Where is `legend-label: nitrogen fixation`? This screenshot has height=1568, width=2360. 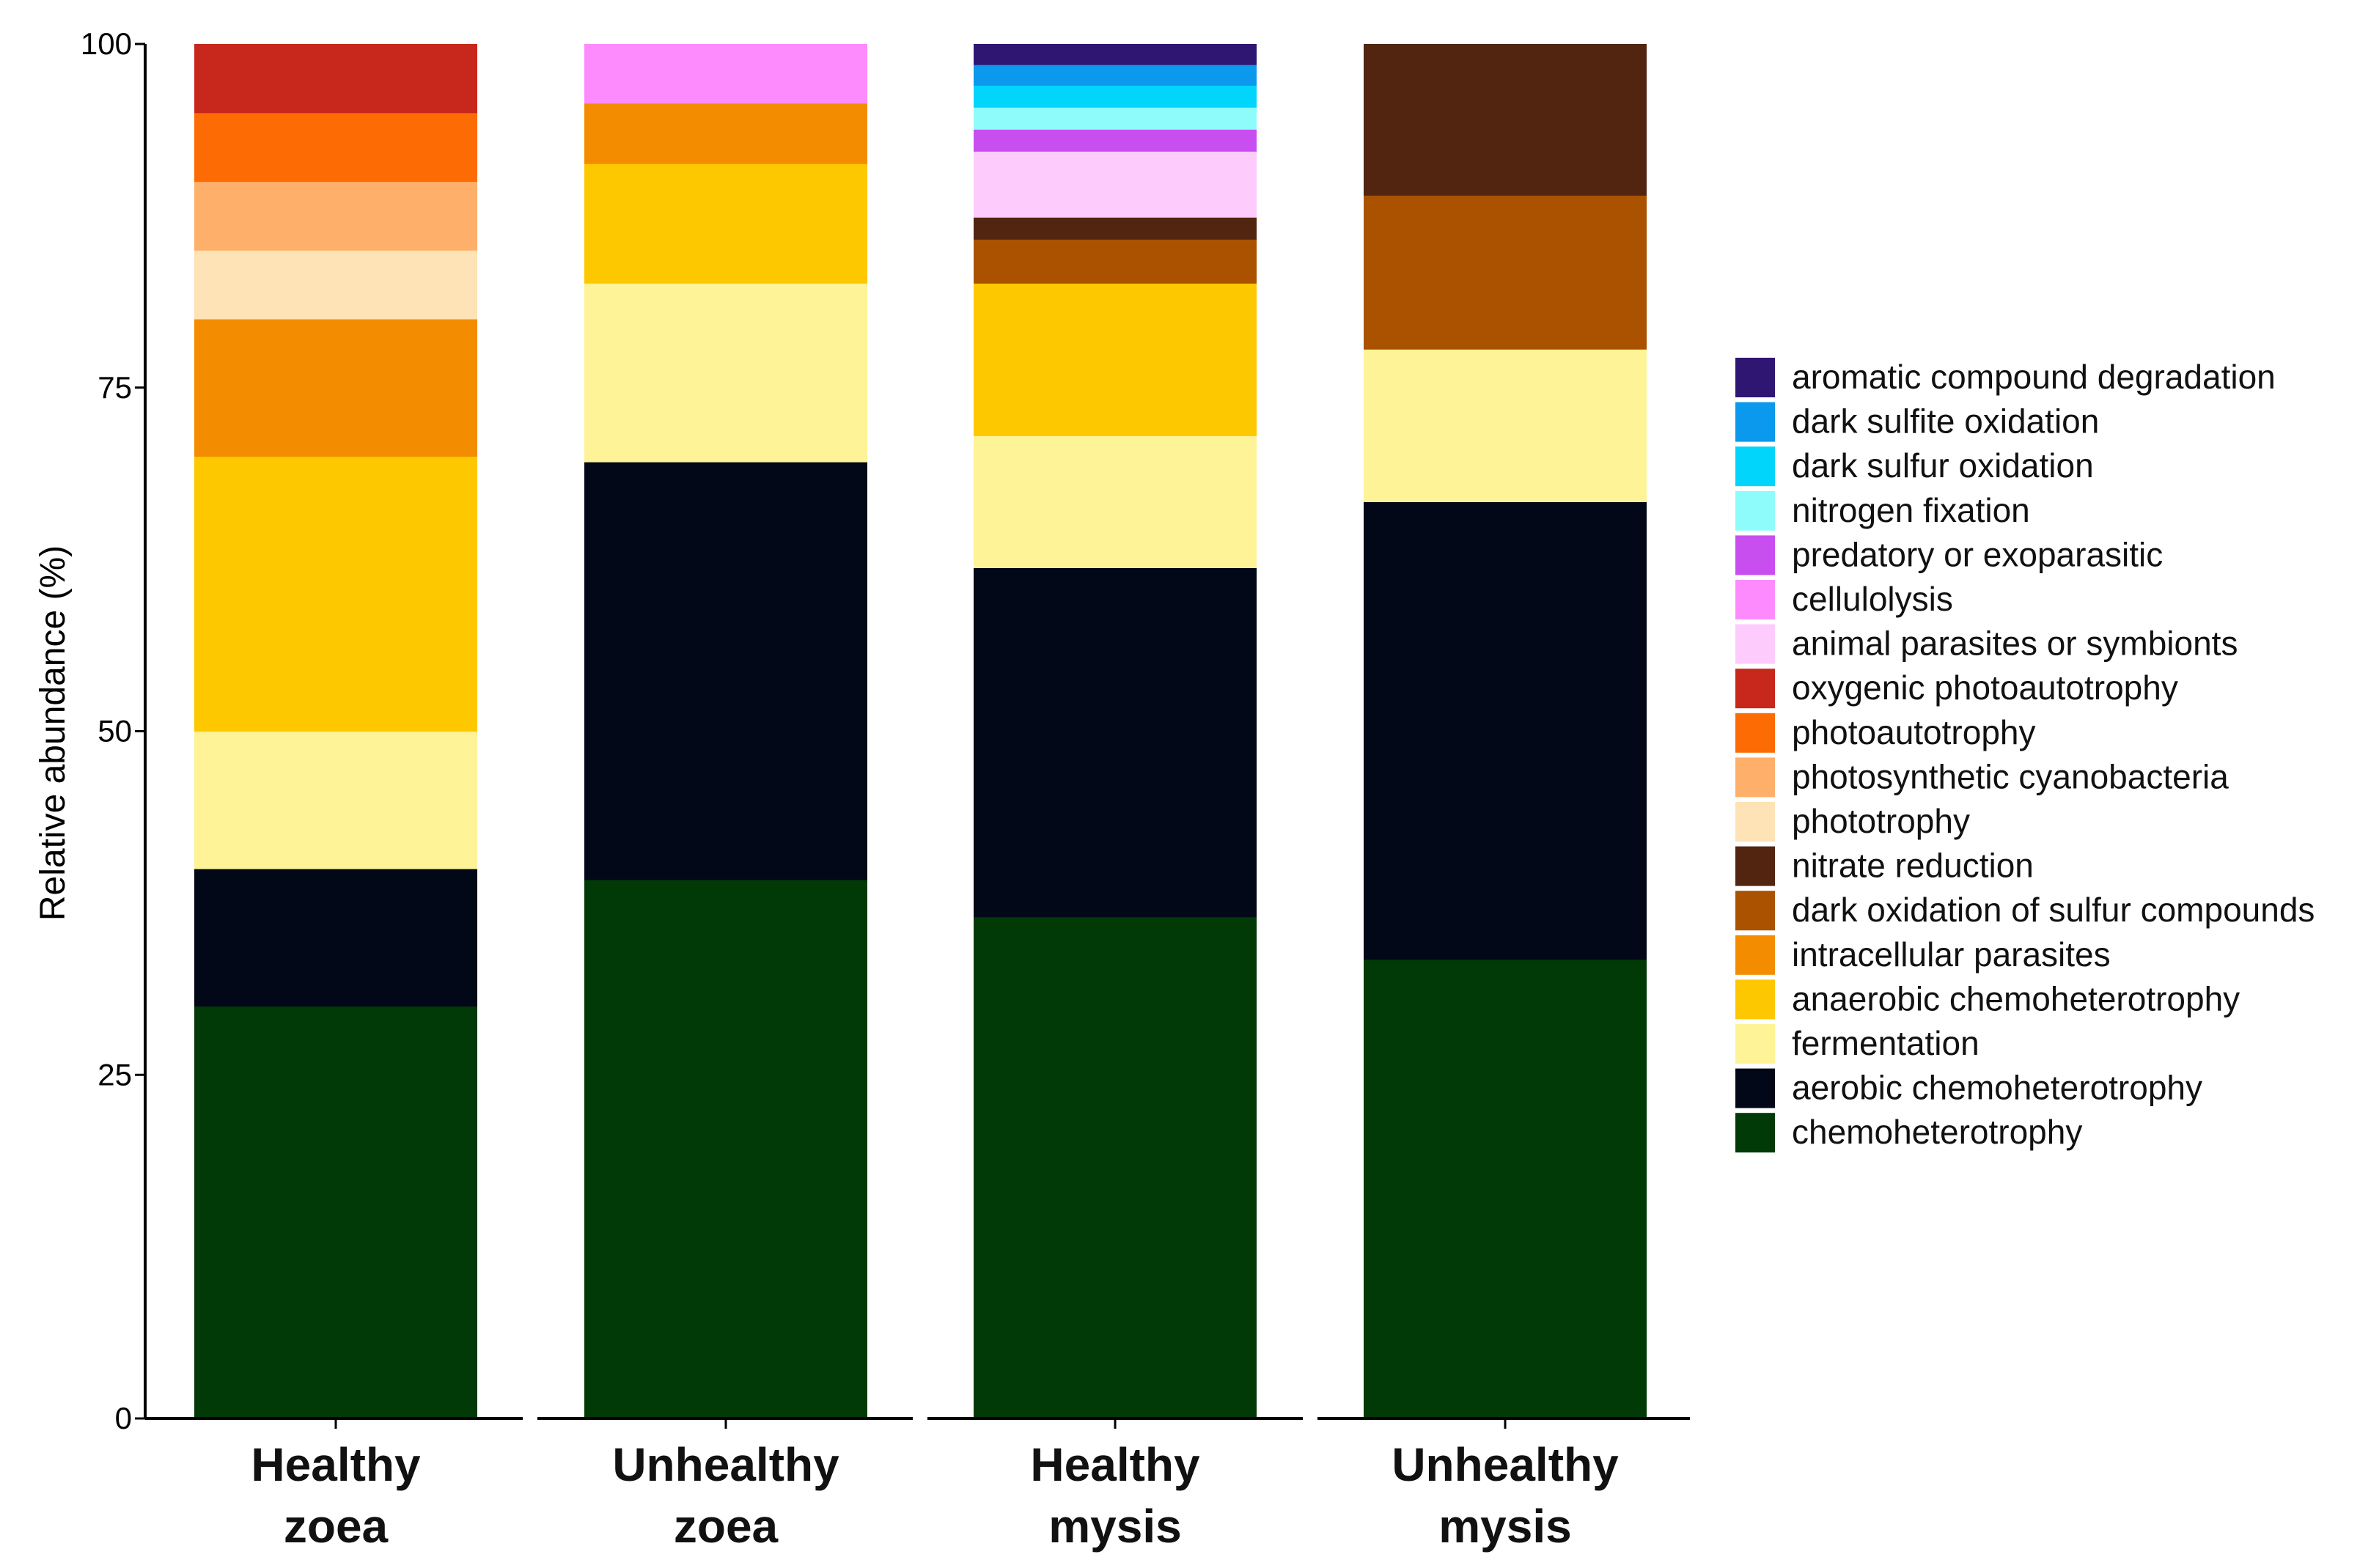 legend-label: nitrogen fixation is located at coordinates (1911, 510).